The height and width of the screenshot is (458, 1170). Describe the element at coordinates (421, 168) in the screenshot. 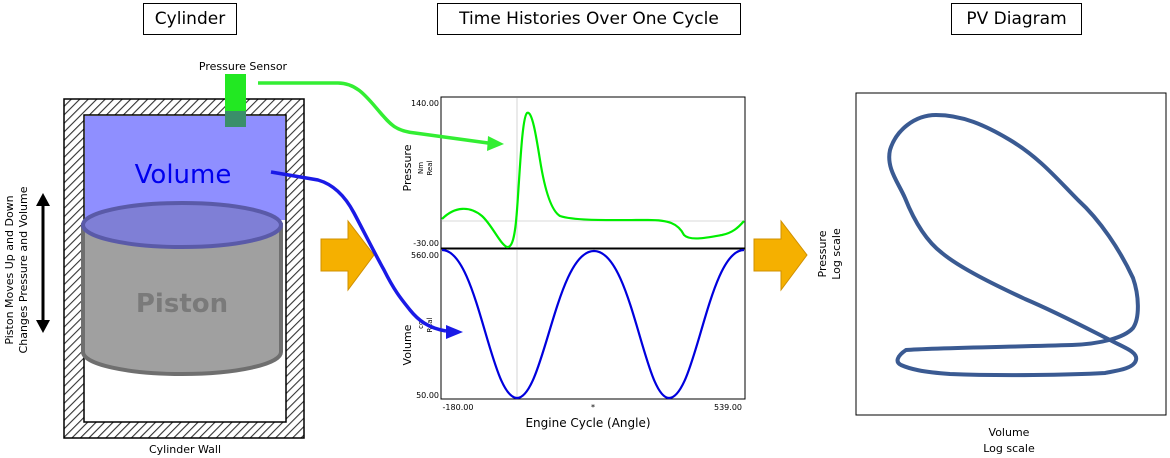

I see `pressure-unit-1: Nm` at that location.